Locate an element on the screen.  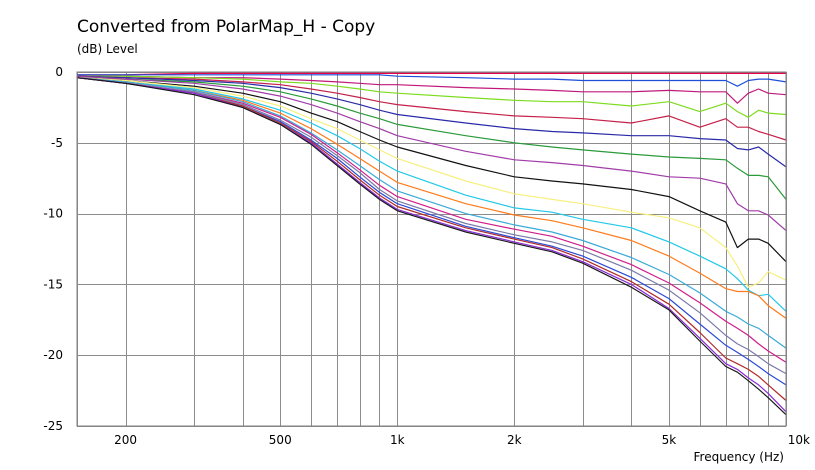
y-tick-label: 0 is located at coordinates (59, 72).